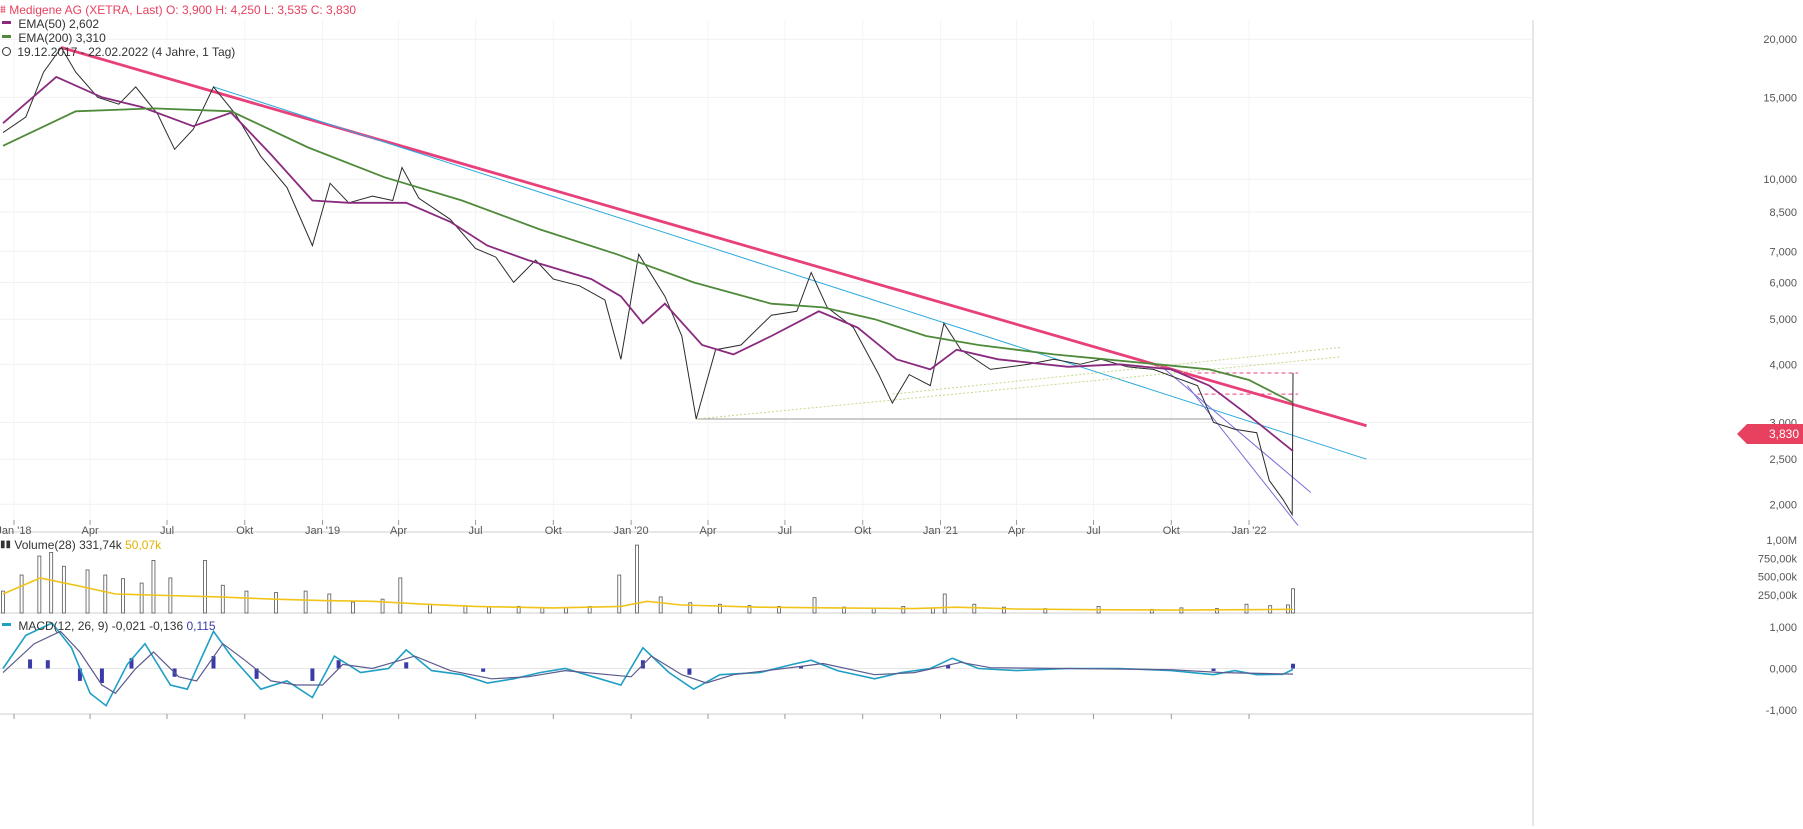 This screenshot has width=1803, height=829. Describe the element at coordinates (1778, 596) in the screenshot. I see `volume-y-tick-label: 250,00k` at that location.